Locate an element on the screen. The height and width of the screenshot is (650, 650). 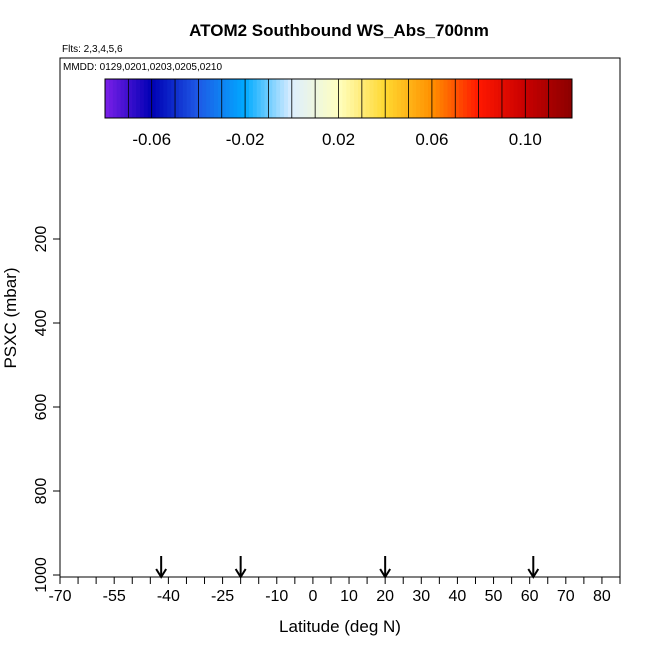
x-tick-label: 20 is located at coordinates (385, 596).